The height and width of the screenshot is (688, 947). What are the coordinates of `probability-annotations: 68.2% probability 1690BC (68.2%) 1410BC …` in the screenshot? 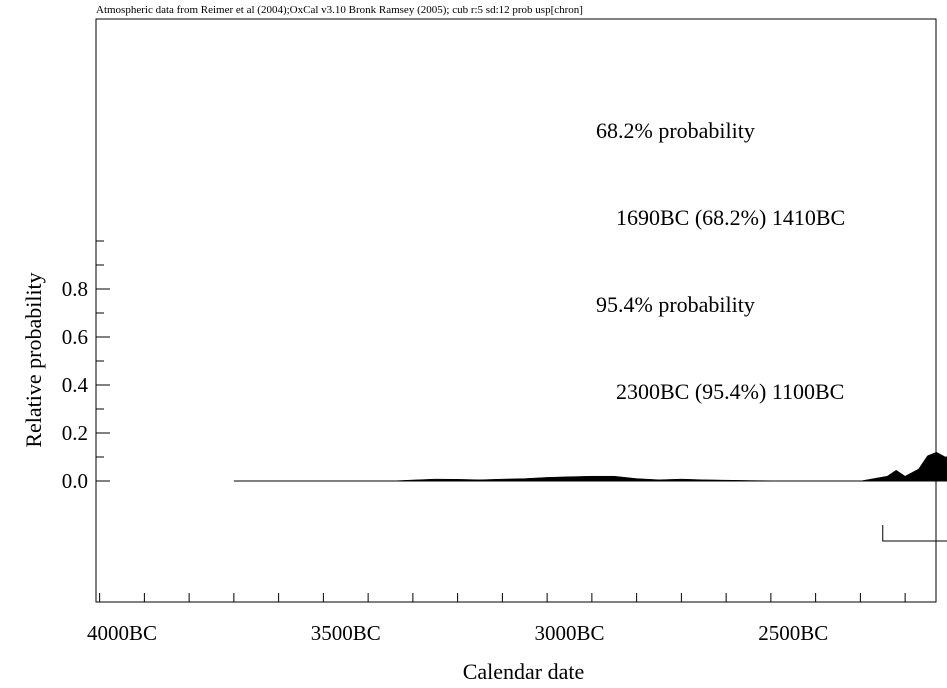 It's located at (720, 246).